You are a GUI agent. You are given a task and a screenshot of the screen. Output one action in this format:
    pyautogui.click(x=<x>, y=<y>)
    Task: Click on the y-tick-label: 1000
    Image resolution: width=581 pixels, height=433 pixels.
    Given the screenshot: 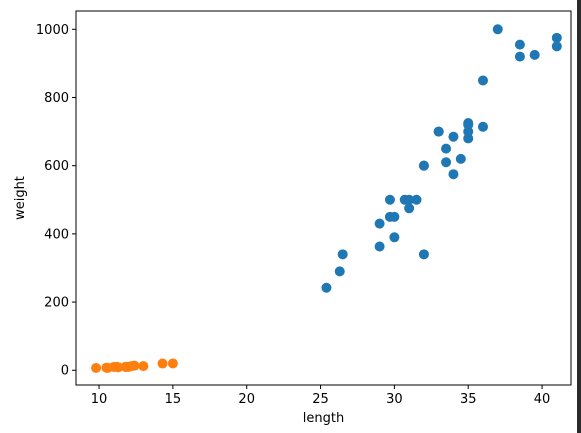 What is the action you would take?
    pyautogui.click(x=52, y=30)
    